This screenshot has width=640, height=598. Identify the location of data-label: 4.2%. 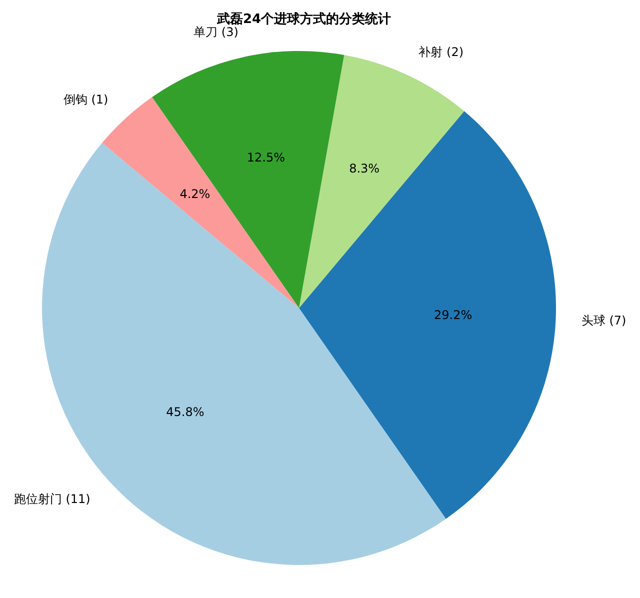
(195, 194).